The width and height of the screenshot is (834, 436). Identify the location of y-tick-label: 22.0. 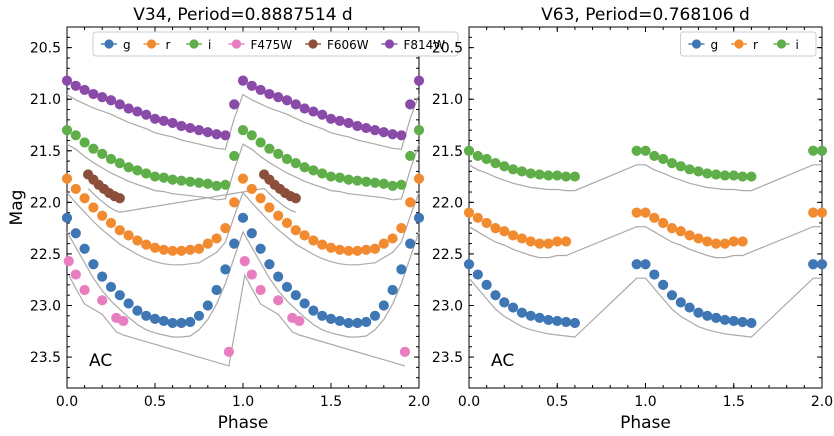
(45, 203).